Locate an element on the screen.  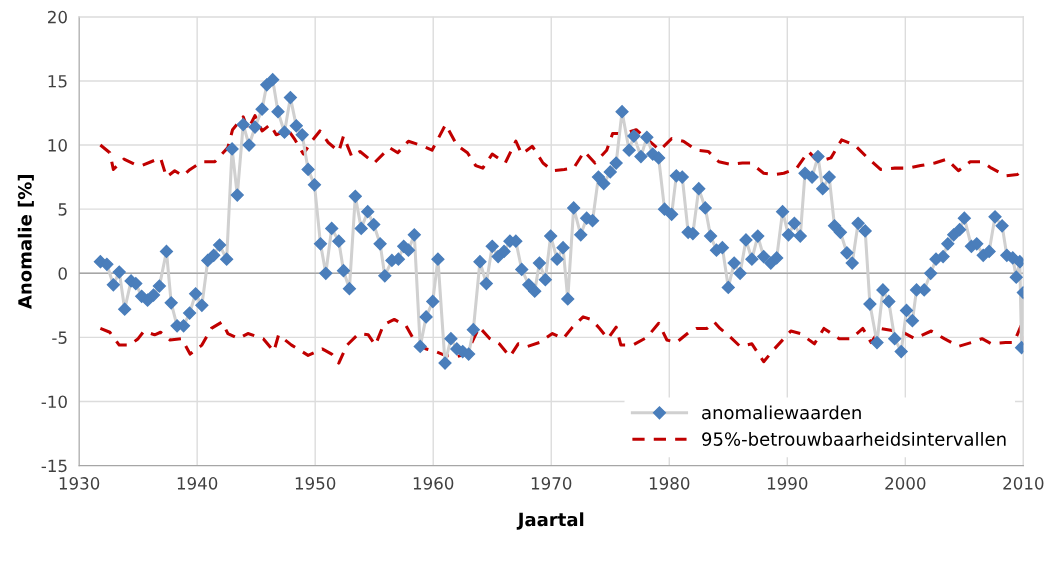
x-tick-label: 1980 is located at coordinates (669, 483).